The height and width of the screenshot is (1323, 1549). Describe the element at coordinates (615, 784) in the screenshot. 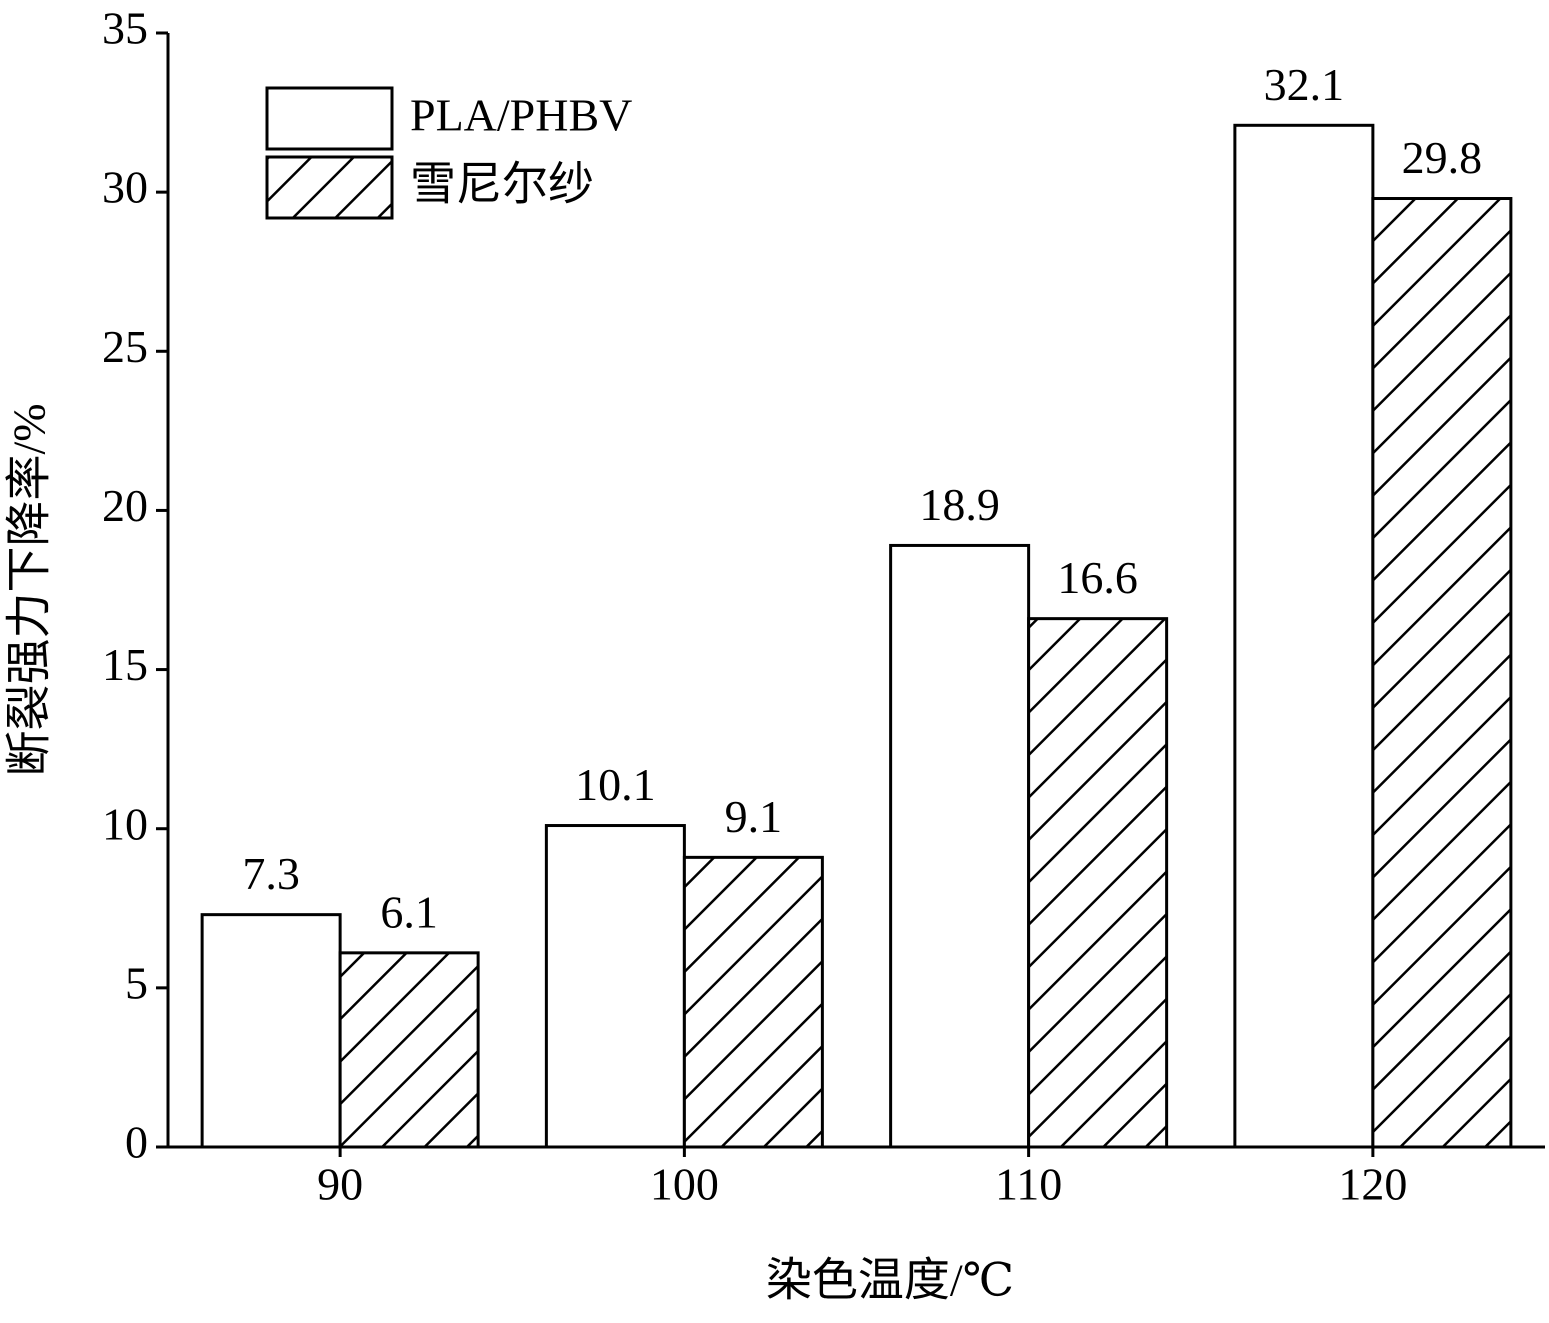

I see `value-label: 10.1` at that location.